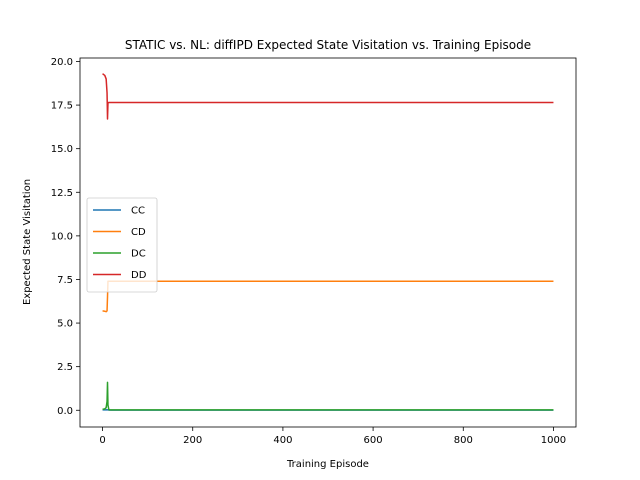 The width and height of the screenshot is (640, 480). What do you see at coordinates (62, 106) in the screenshot?
I see `y-tick-label: 17.5` at bounding box center [62, 106].